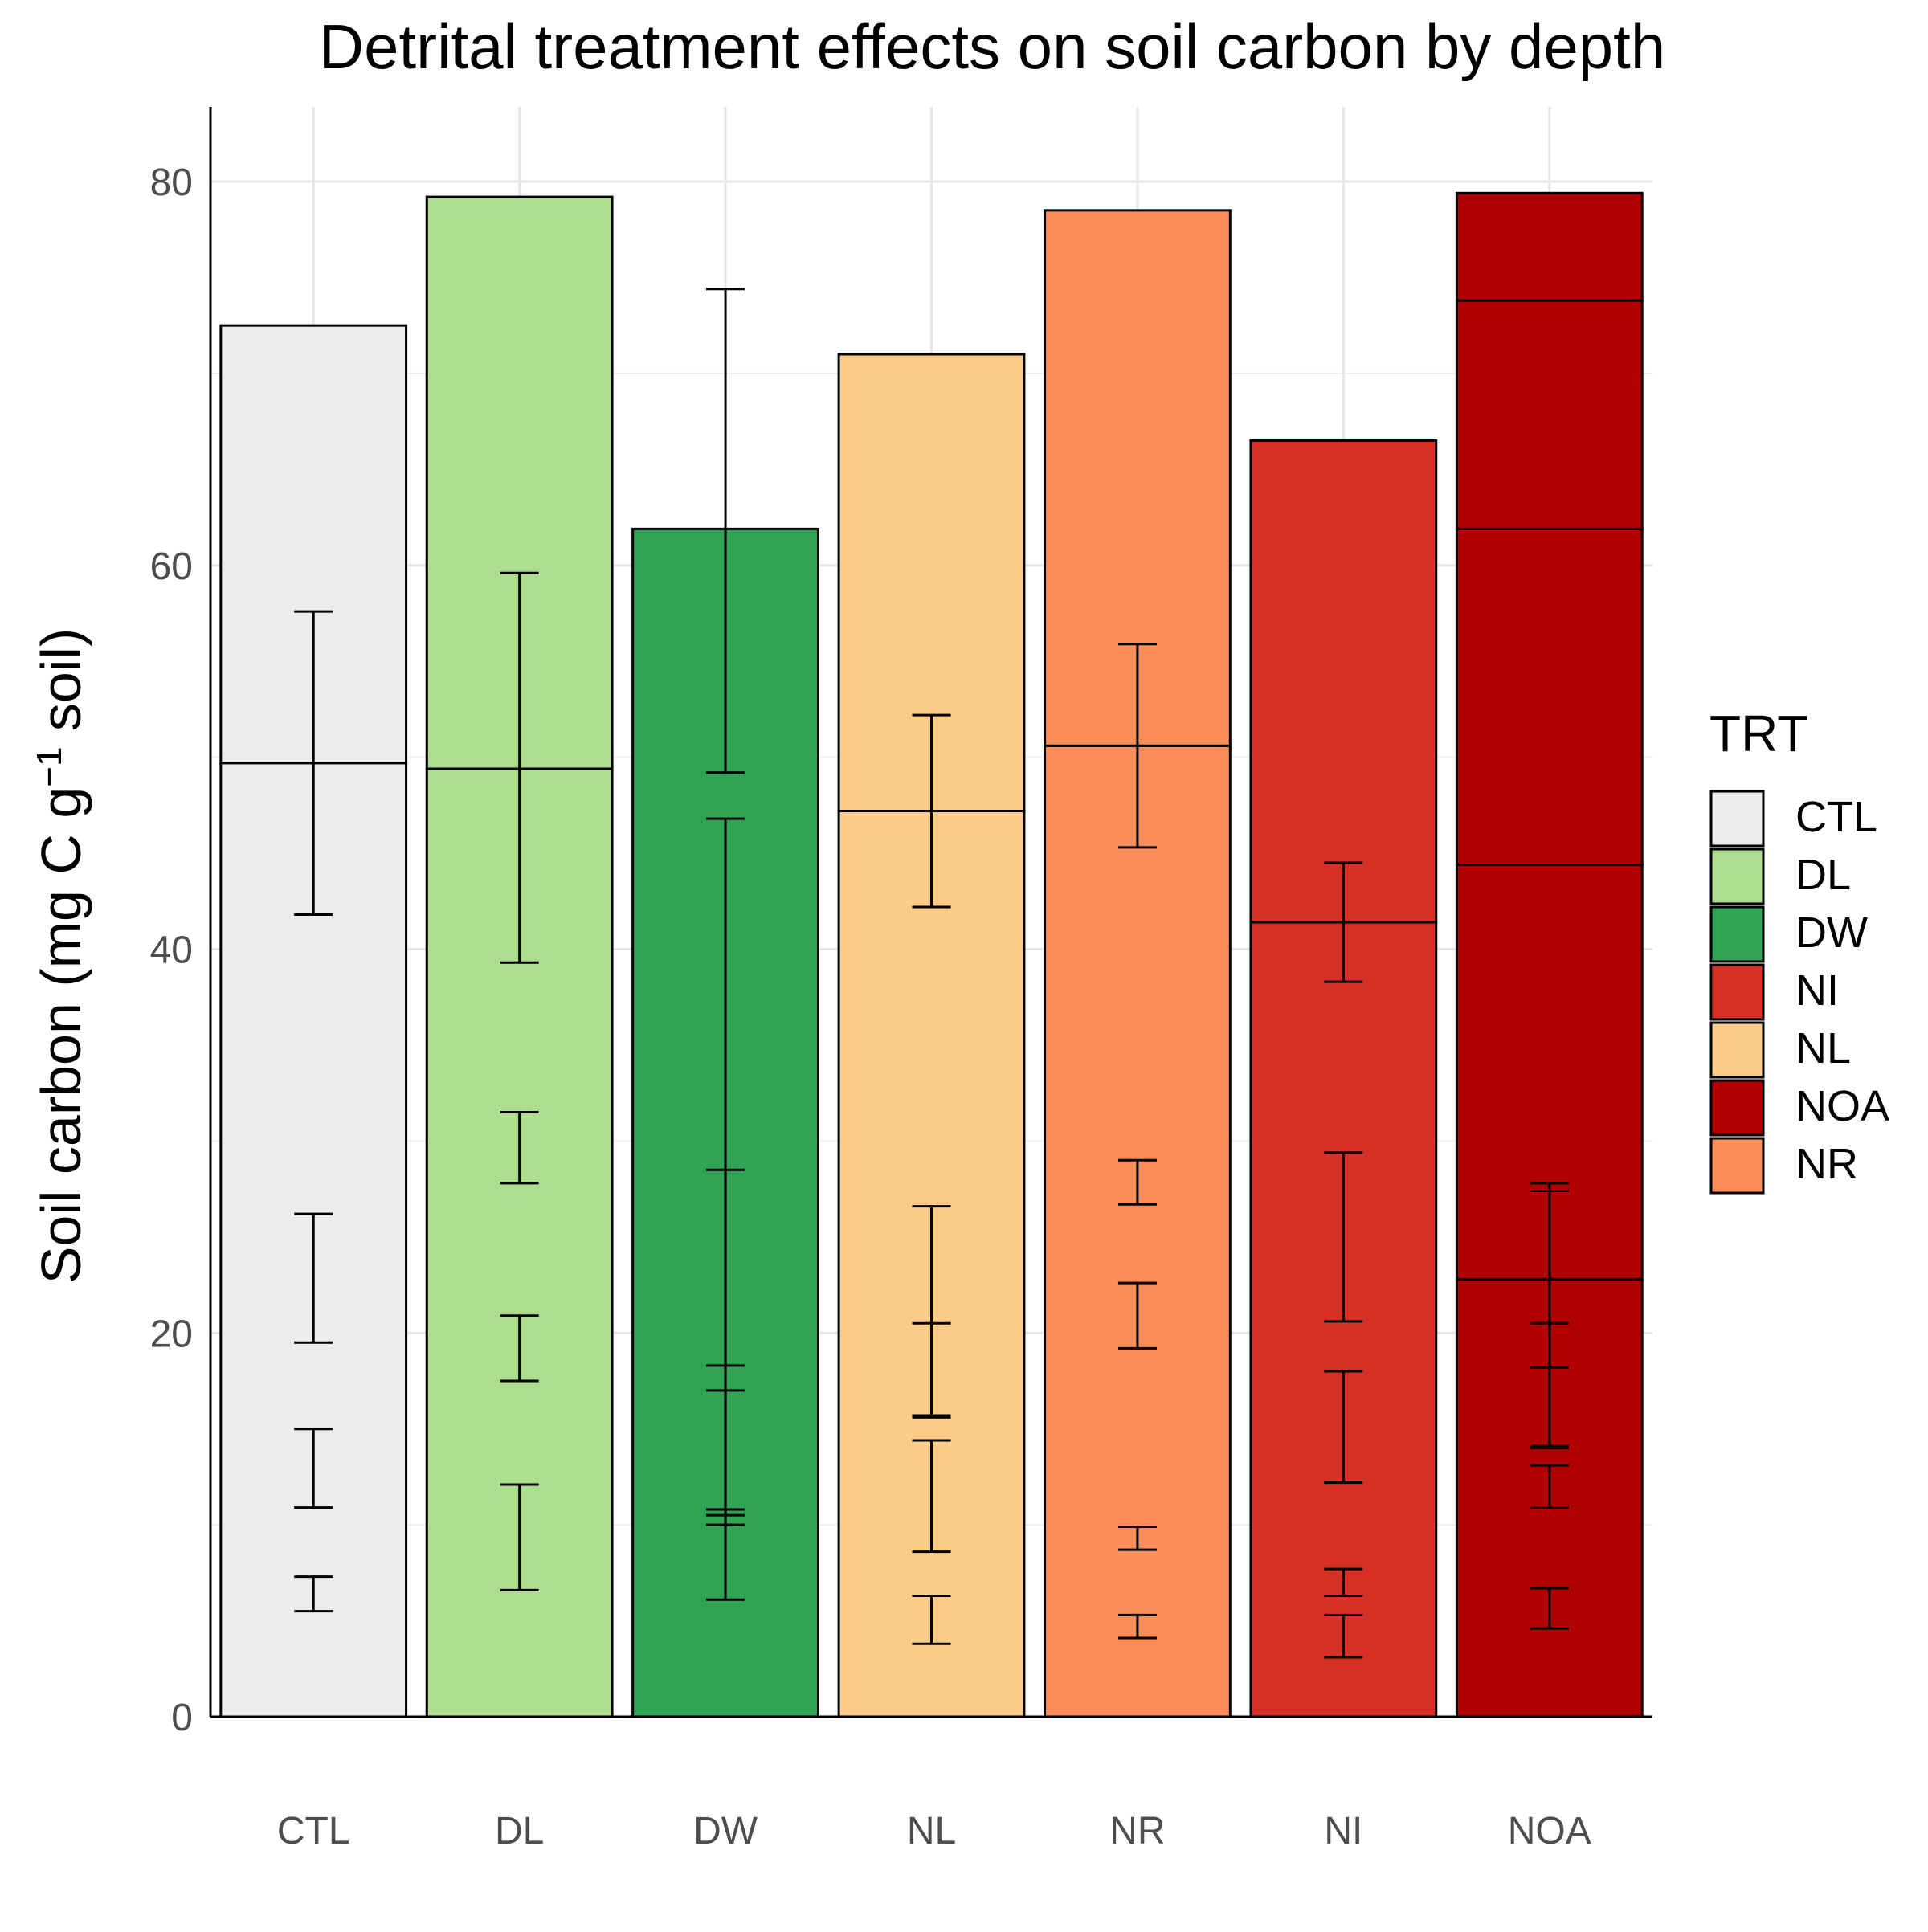 The height and width of the screenshot is (1932, 1928). Describe the element at coordinates (519, 1831) in the screenshot. I see `x-tick-label-dl: DL` at that location.